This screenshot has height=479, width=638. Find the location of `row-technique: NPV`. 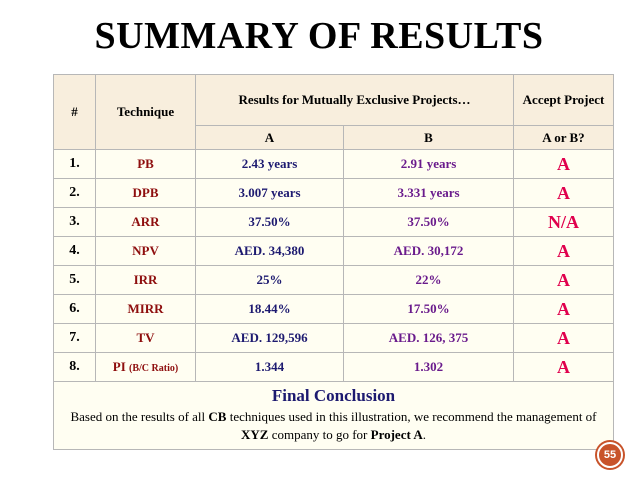

row-technique: NPV is located at coordinates (145, 251).